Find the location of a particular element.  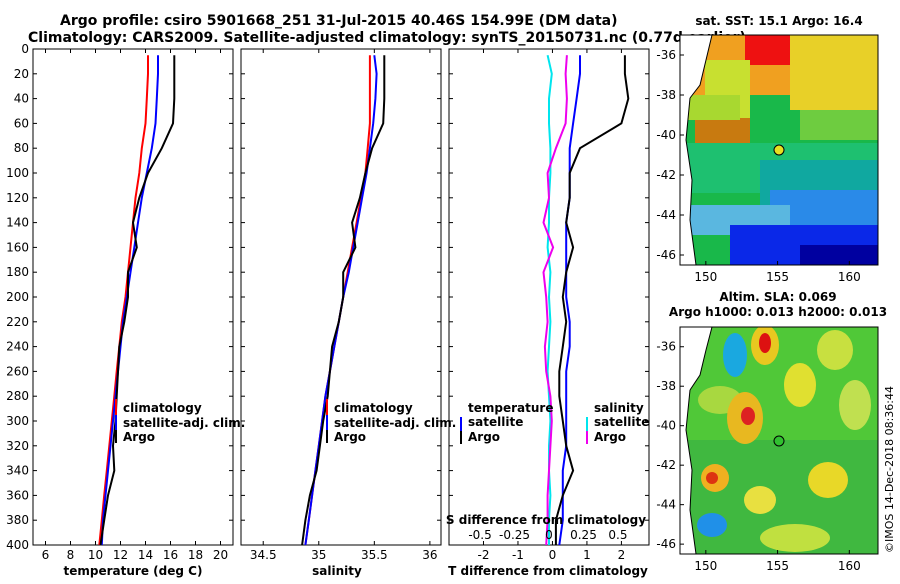

depth-tick-label: 380 is located at coordinates (17, 520).